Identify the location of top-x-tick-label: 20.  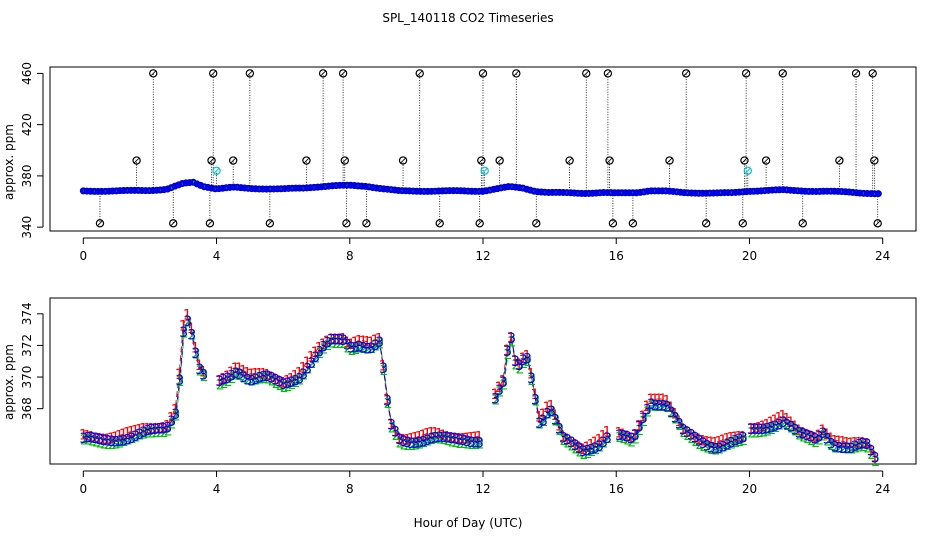
(749, 256).